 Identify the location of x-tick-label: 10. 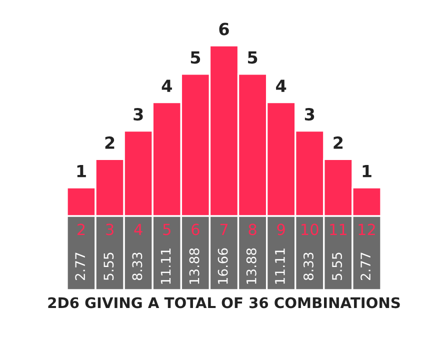
(310, 230).